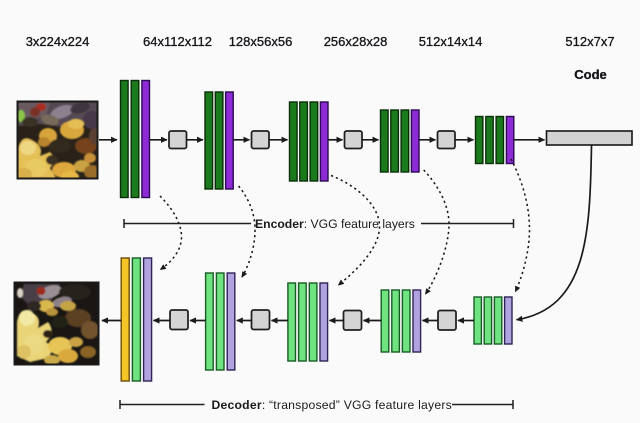 Image resolution: width=640 pixels, height=423 pixels. I want to click on svg-text: Code, so click(590, 74).